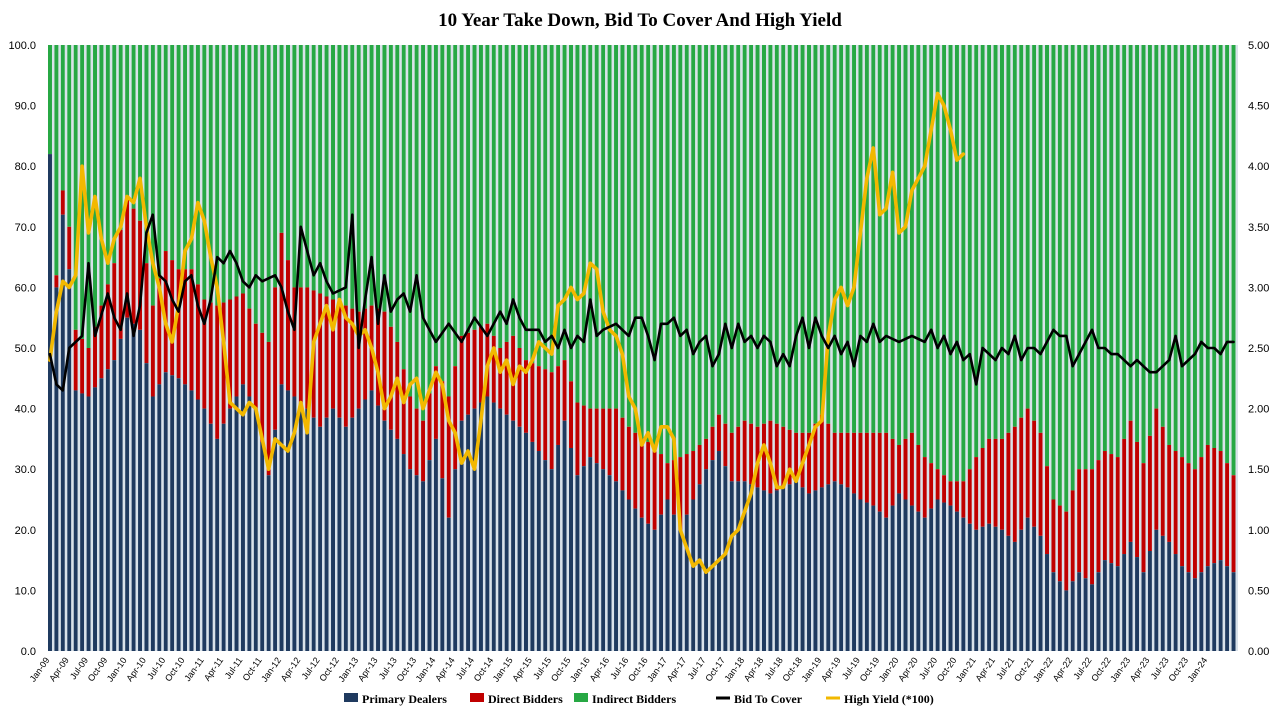 This screenshot has width=1280, height=715. What do you see at coordinates (522, 669) in the screenshot?
I see `x-tick-label: Apr-15` at bounding box center [522, 669].